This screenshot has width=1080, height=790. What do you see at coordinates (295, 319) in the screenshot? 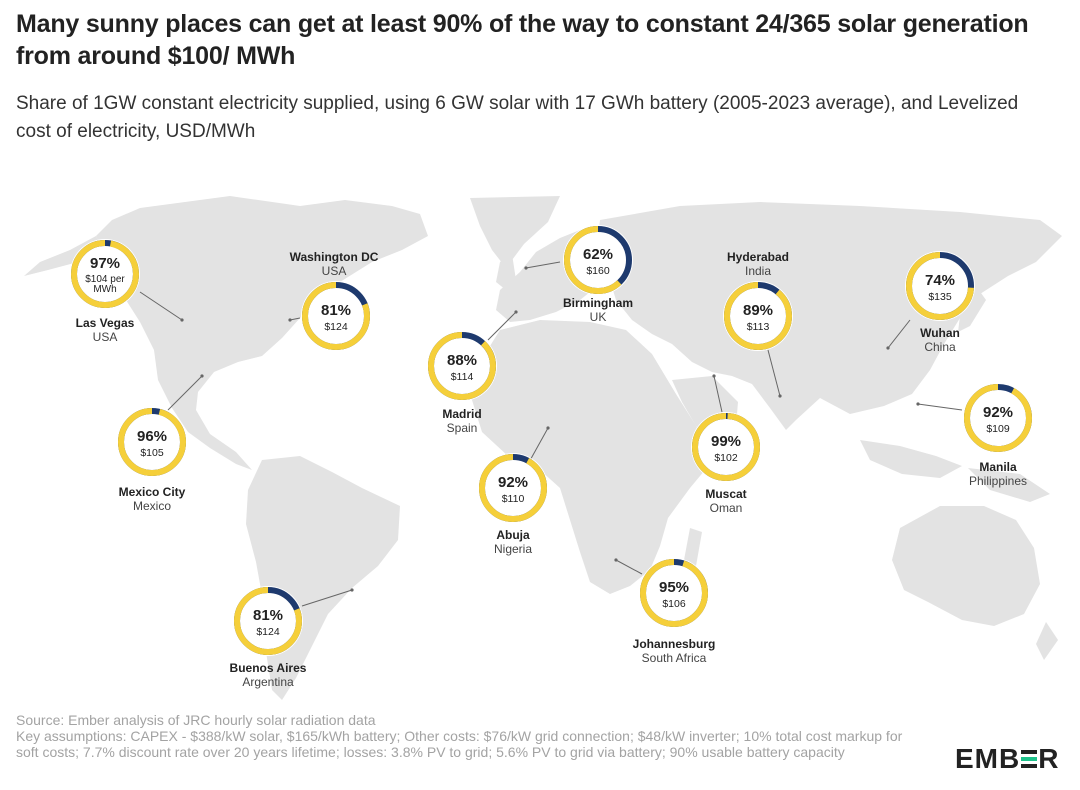
I see `leader-line-washington-dc` at bounding box center [295, 319].